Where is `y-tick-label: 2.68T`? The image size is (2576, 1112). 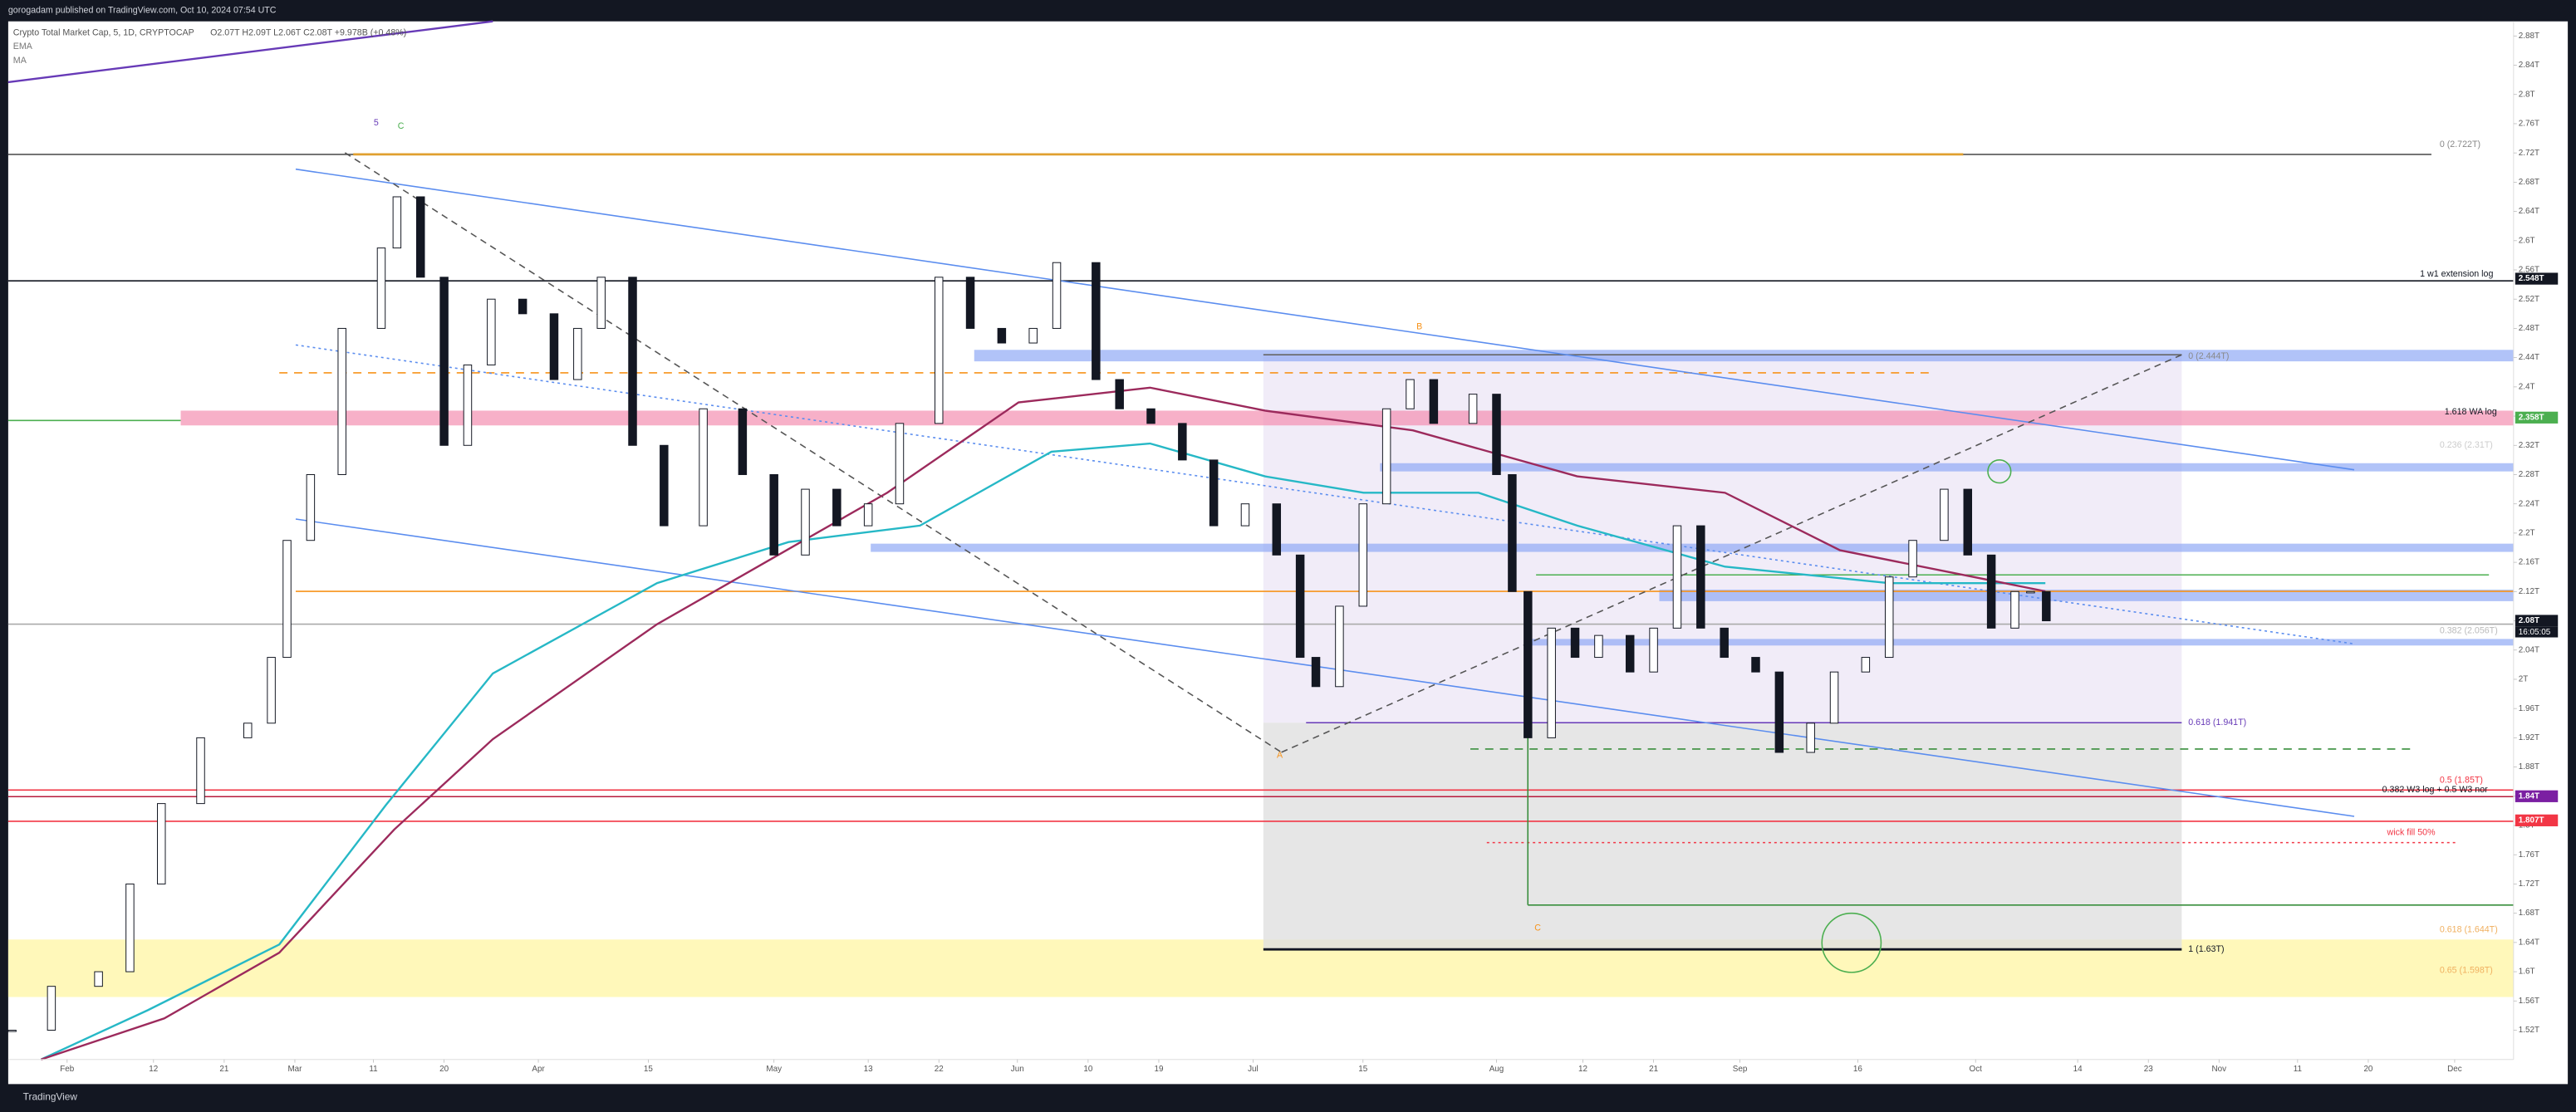
y-tick-label: 2.68T is located at coordinates (2529, 182).